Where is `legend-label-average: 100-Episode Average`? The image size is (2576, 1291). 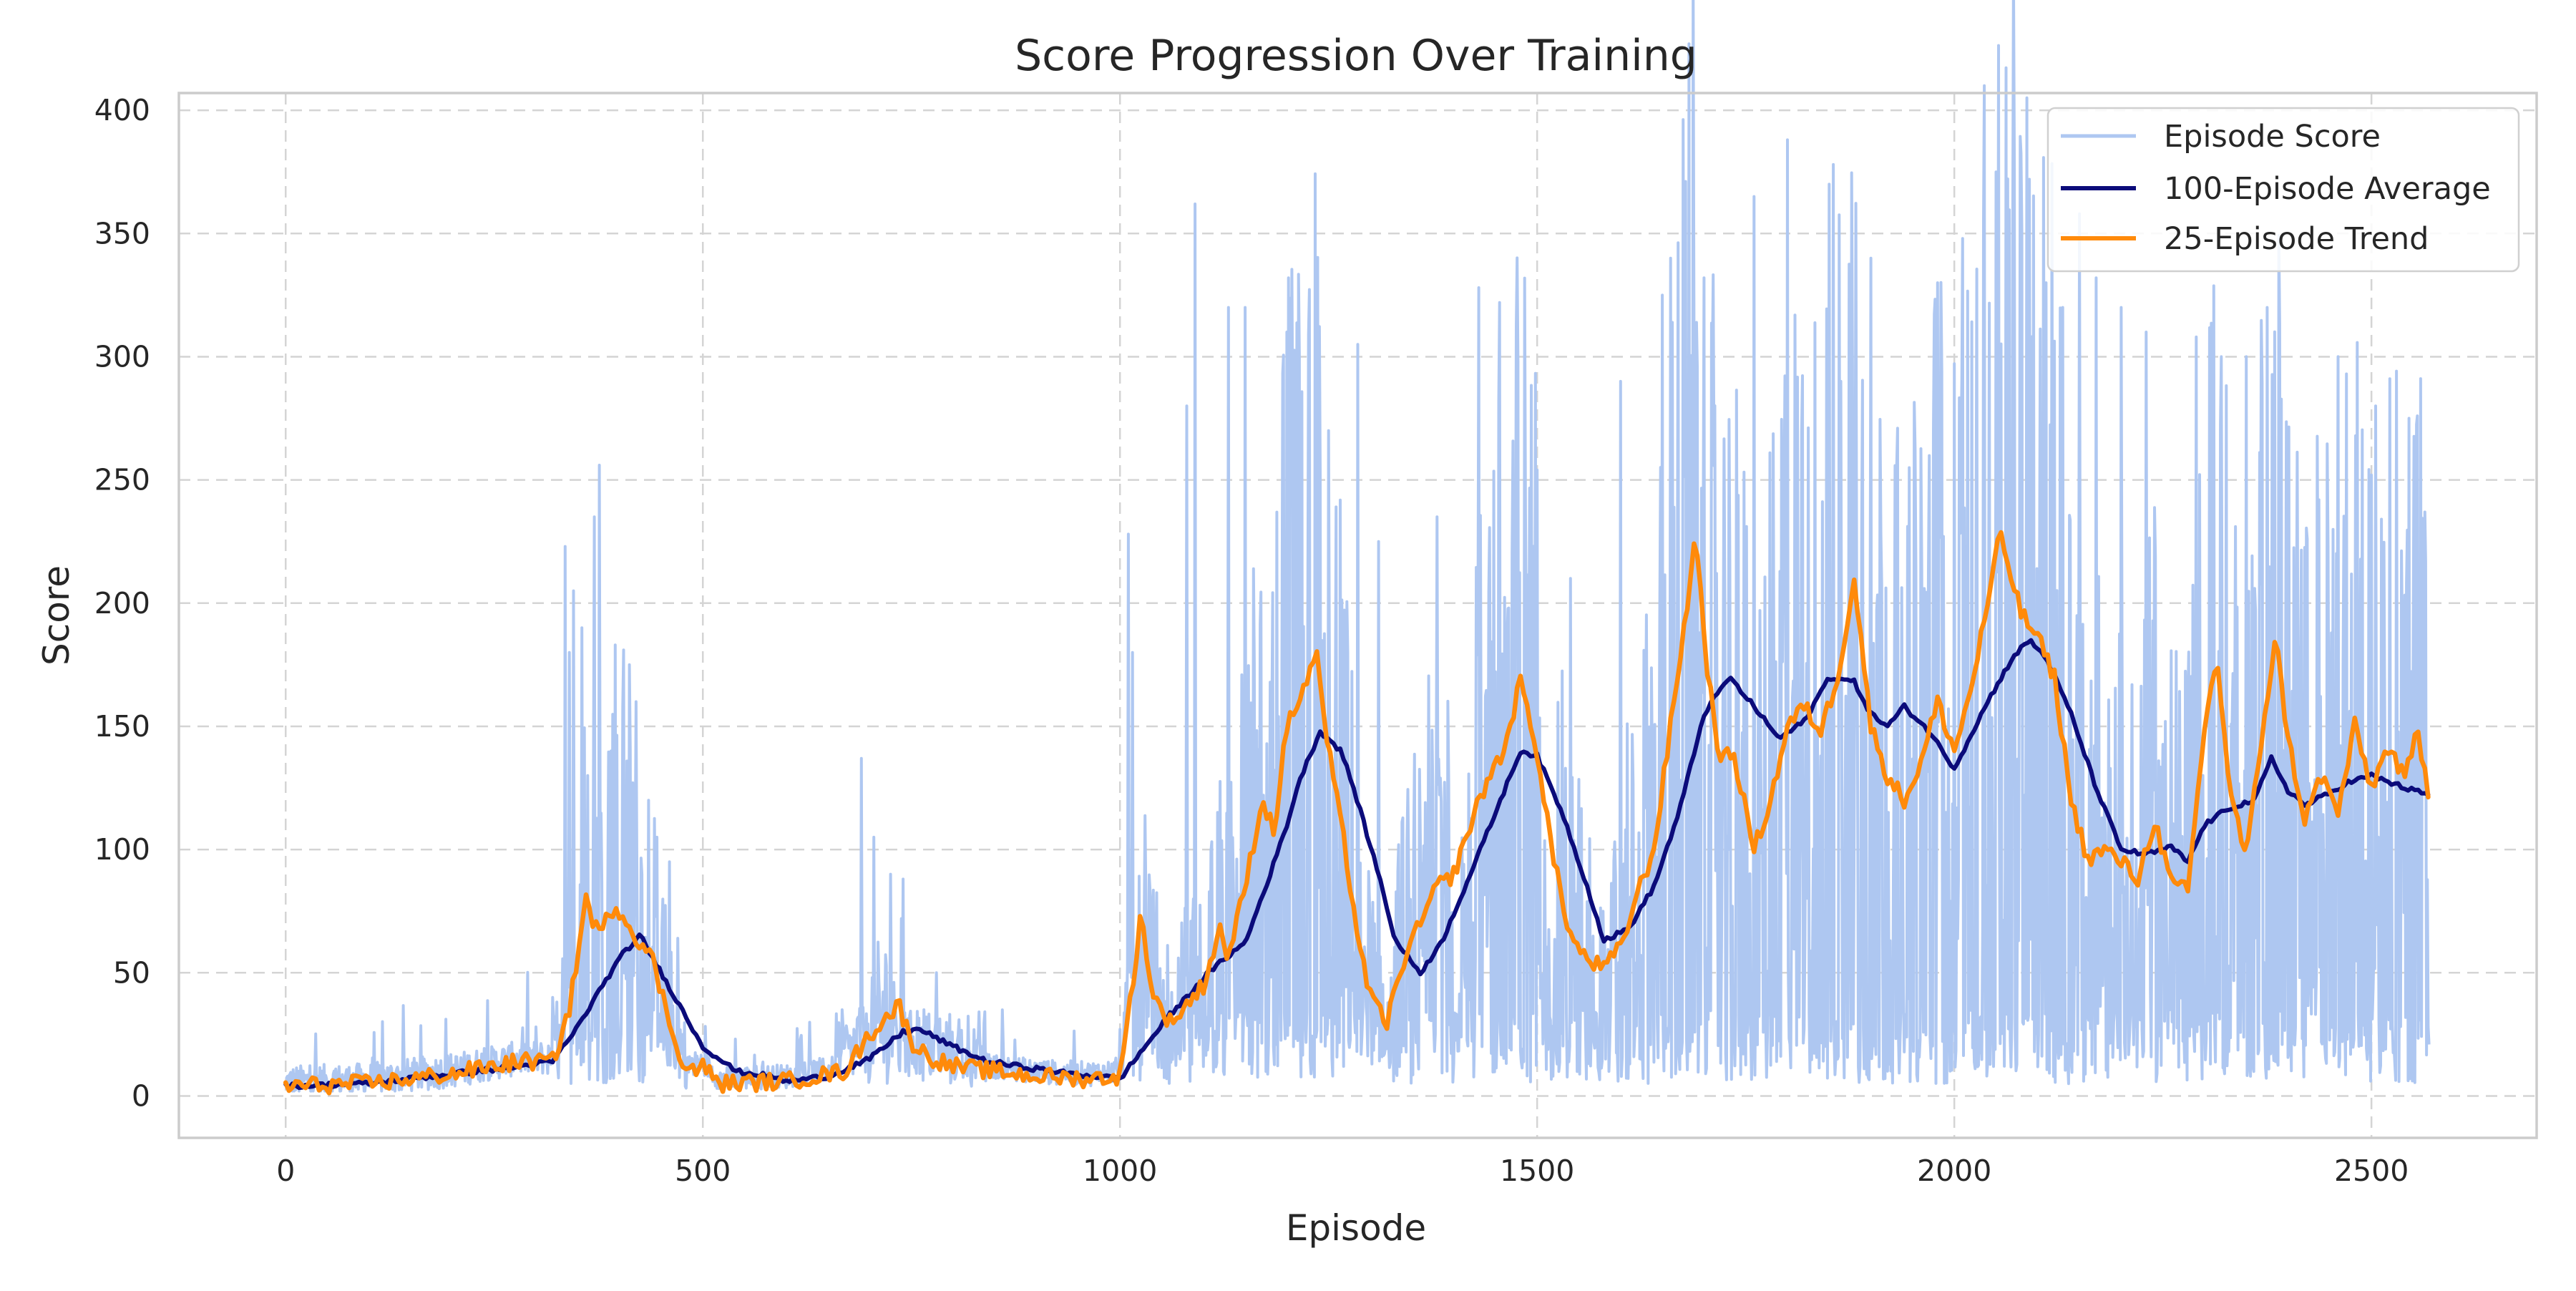 legend-label-average: 100-Episode Average is located at coordinates (2327, 189).